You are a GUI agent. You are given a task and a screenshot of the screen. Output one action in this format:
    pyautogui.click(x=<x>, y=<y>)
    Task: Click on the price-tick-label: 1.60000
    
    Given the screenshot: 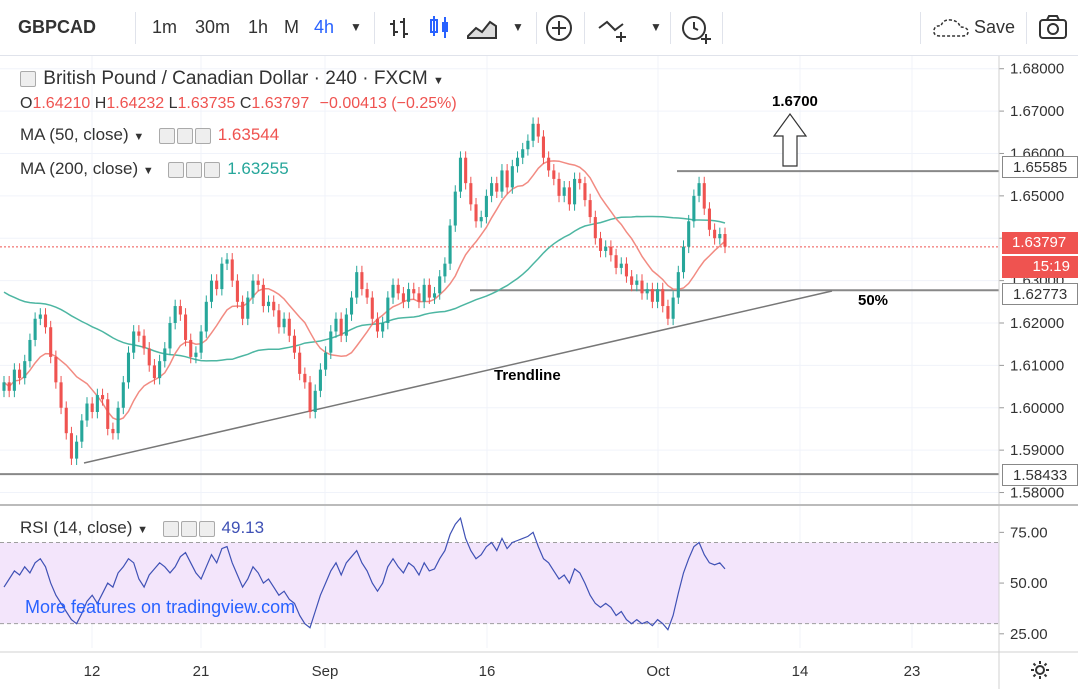 What is the action you would take?
    pyautogui.click(x=1037, y=408)
    